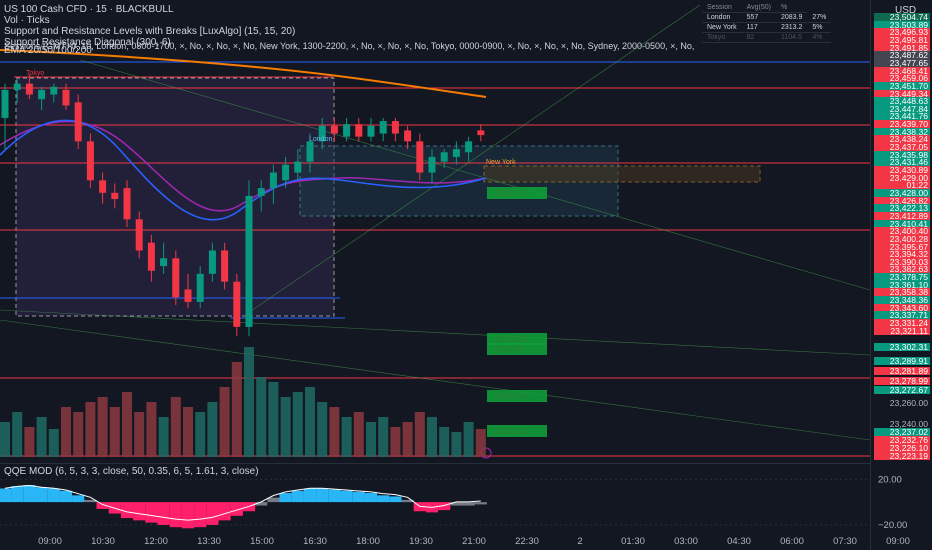  Describe the element at coordinates (902, 246) in the screenshot. I see `price-label: 23,395.67` at that location.